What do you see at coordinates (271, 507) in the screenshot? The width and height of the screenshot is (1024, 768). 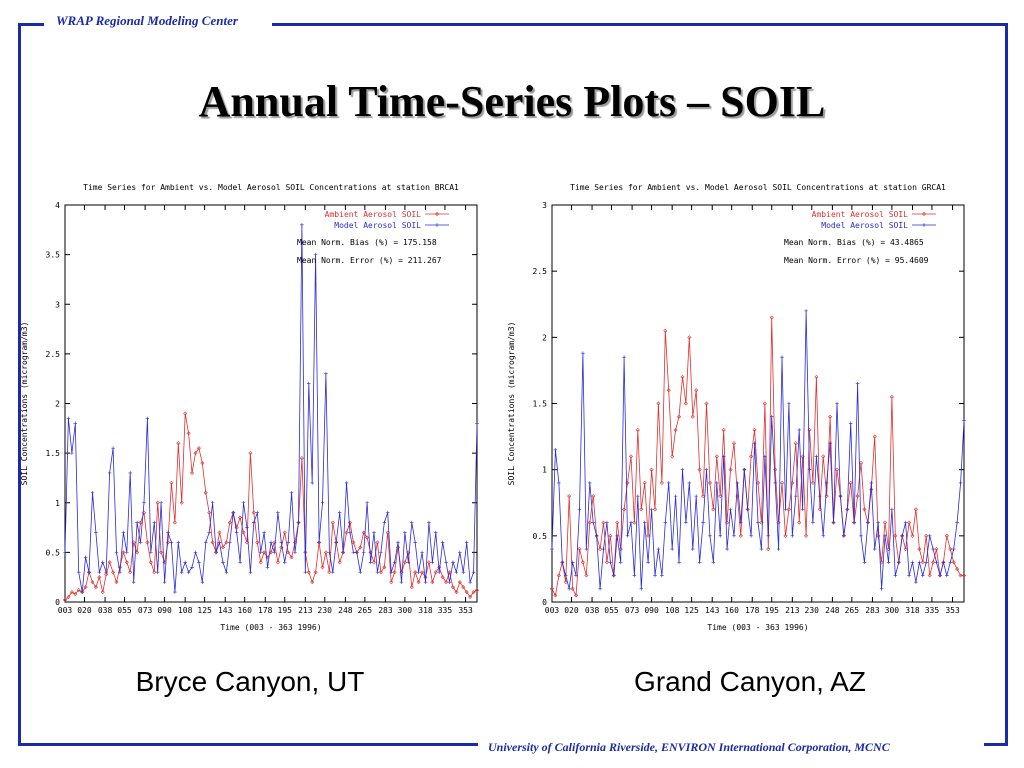 I see `series-line-ambient` at bounding box center [271, 507].